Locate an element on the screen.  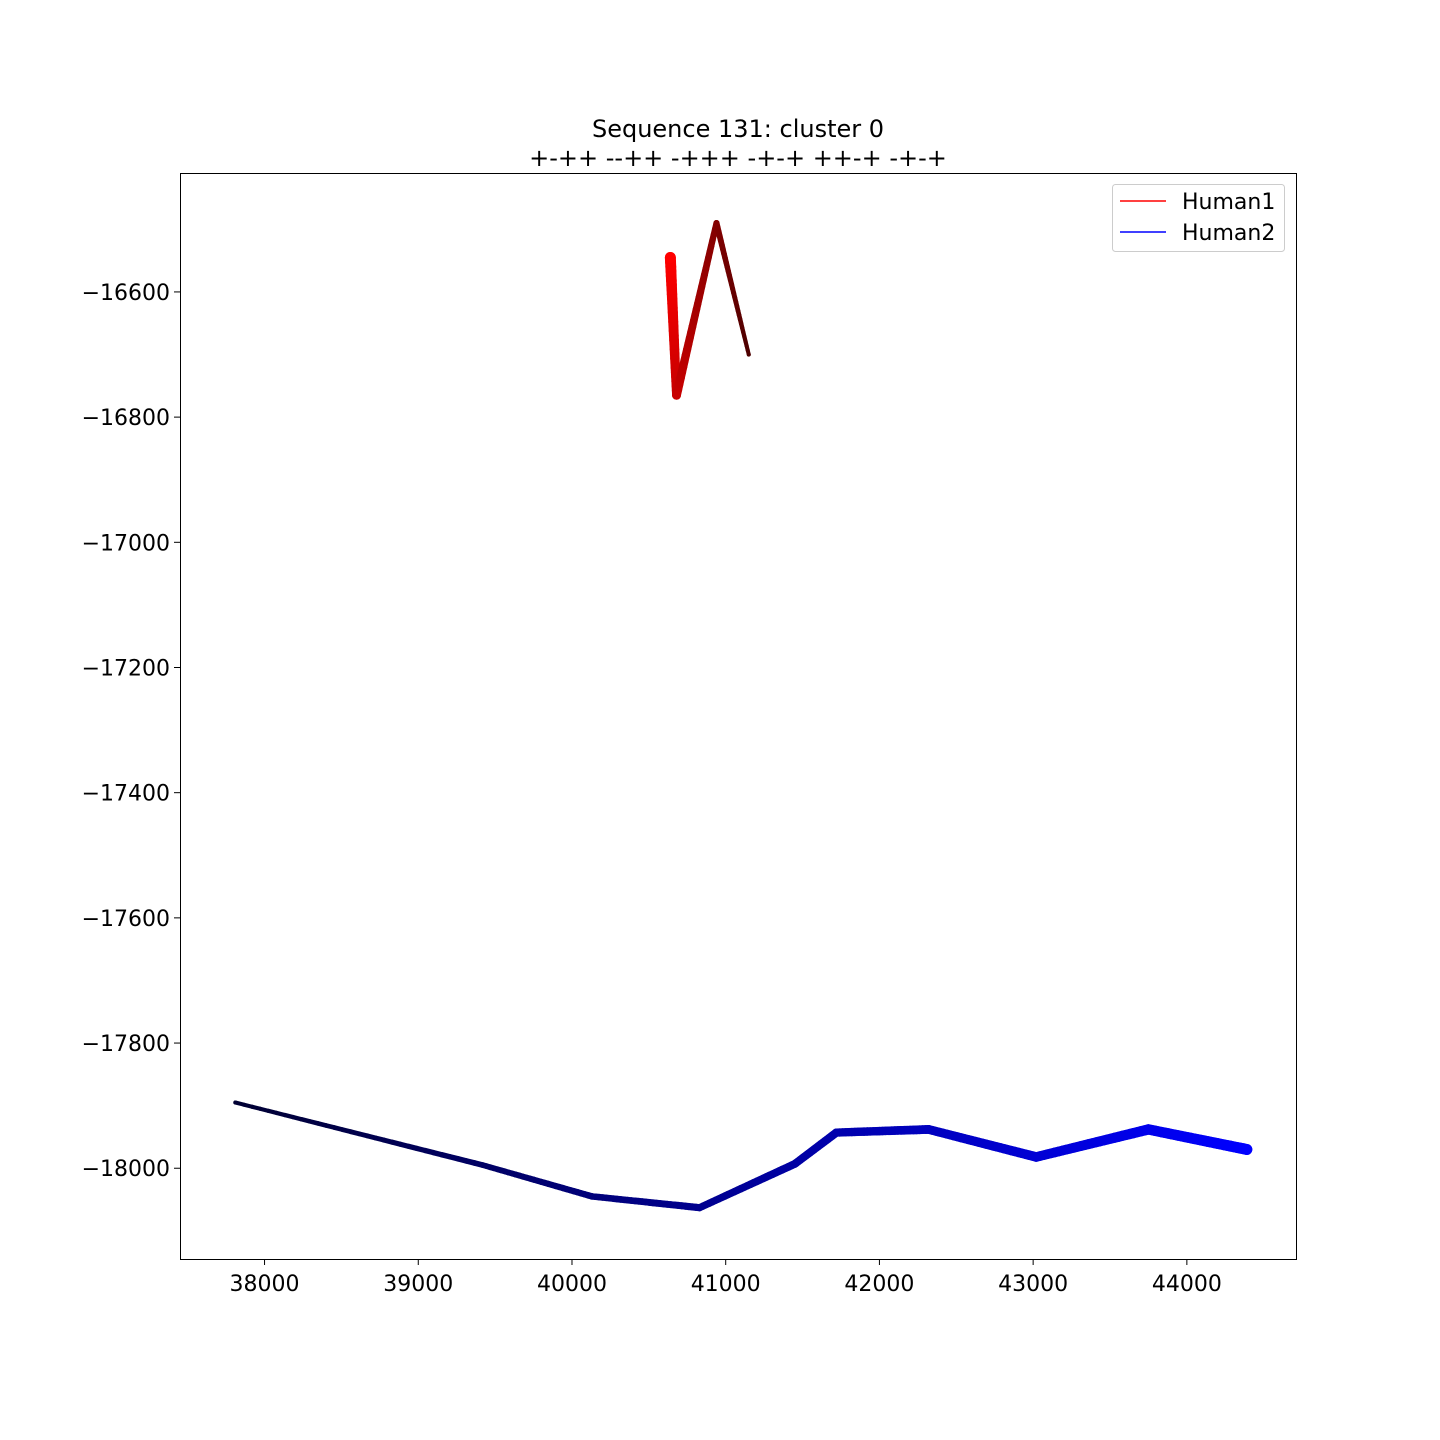
x-tick-label: 40000 is located at coordinates (572, 1284).